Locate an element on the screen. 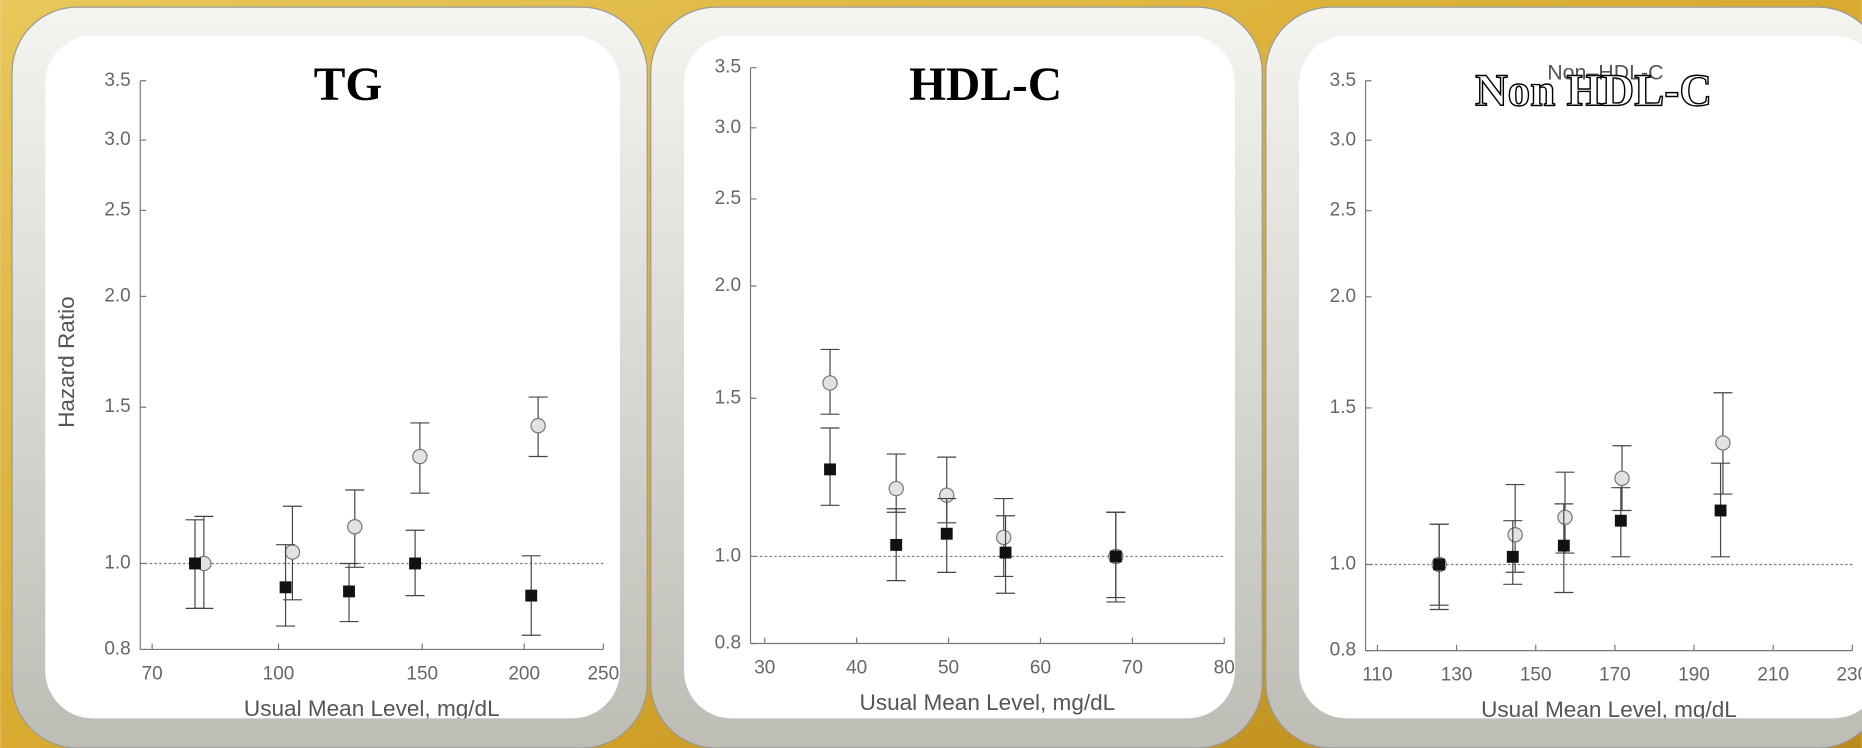  x-tick-label: 210 is located at coordinates (1773, 675).